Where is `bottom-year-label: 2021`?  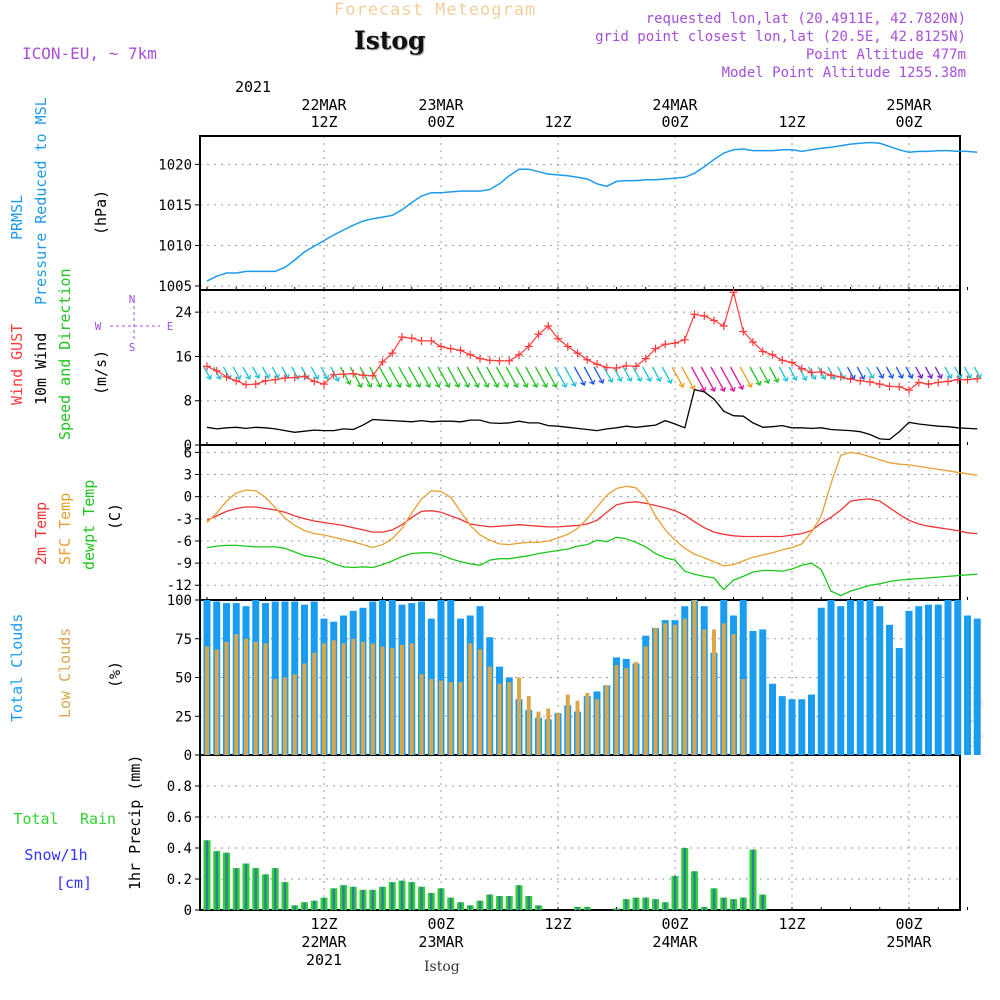 bottom-year-label: 2021 is located at coordinates (324, 960).